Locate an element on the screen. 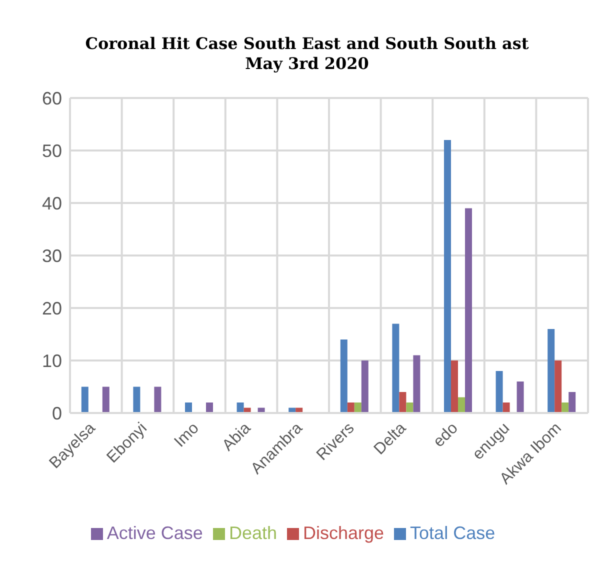 The image size is (614, 562). y-tick-label: 60 is located at coordinates (52, 98).